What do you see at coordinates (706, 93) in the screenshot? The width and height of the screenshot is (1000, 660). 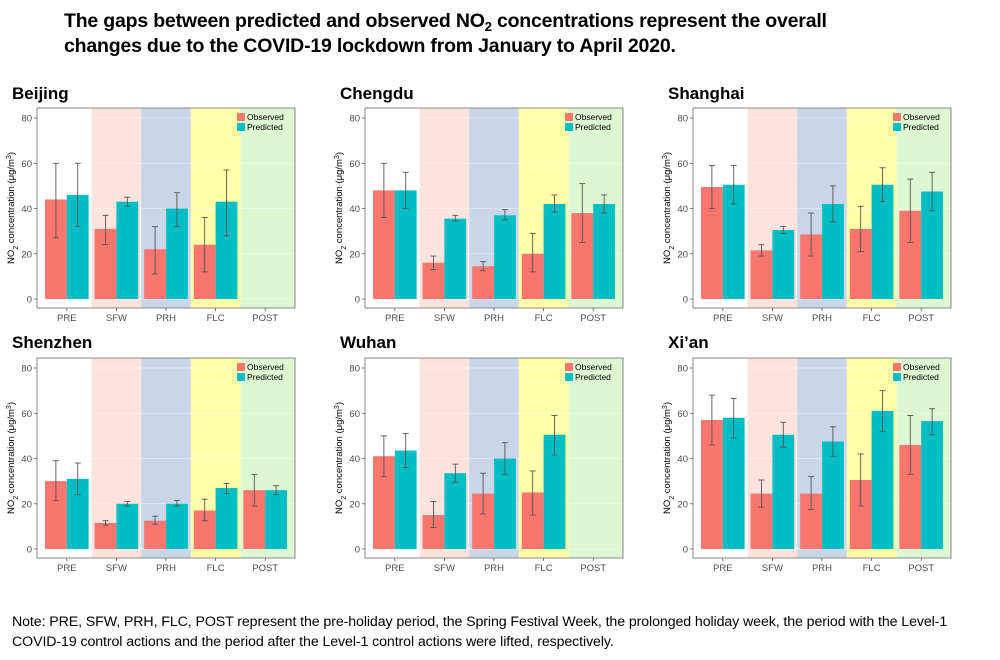 I see `city-title-shanghai: Shanghai` at bounding box center [706, 93].